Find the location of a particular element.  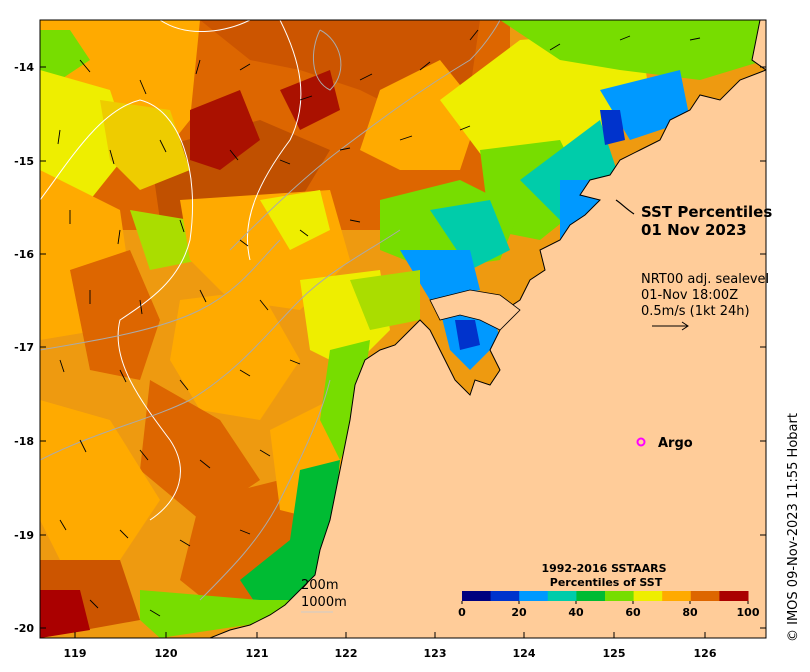

sealevel-time: 01-Nov 18:00Z is located at coordinates (689, 295).